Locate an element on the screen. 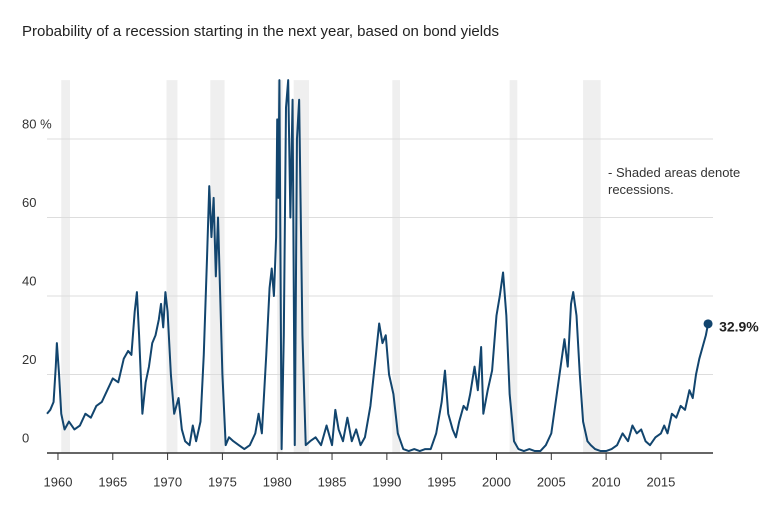 This screenshot has height=519, width=768. end-point is located at coordinates (708, 324).